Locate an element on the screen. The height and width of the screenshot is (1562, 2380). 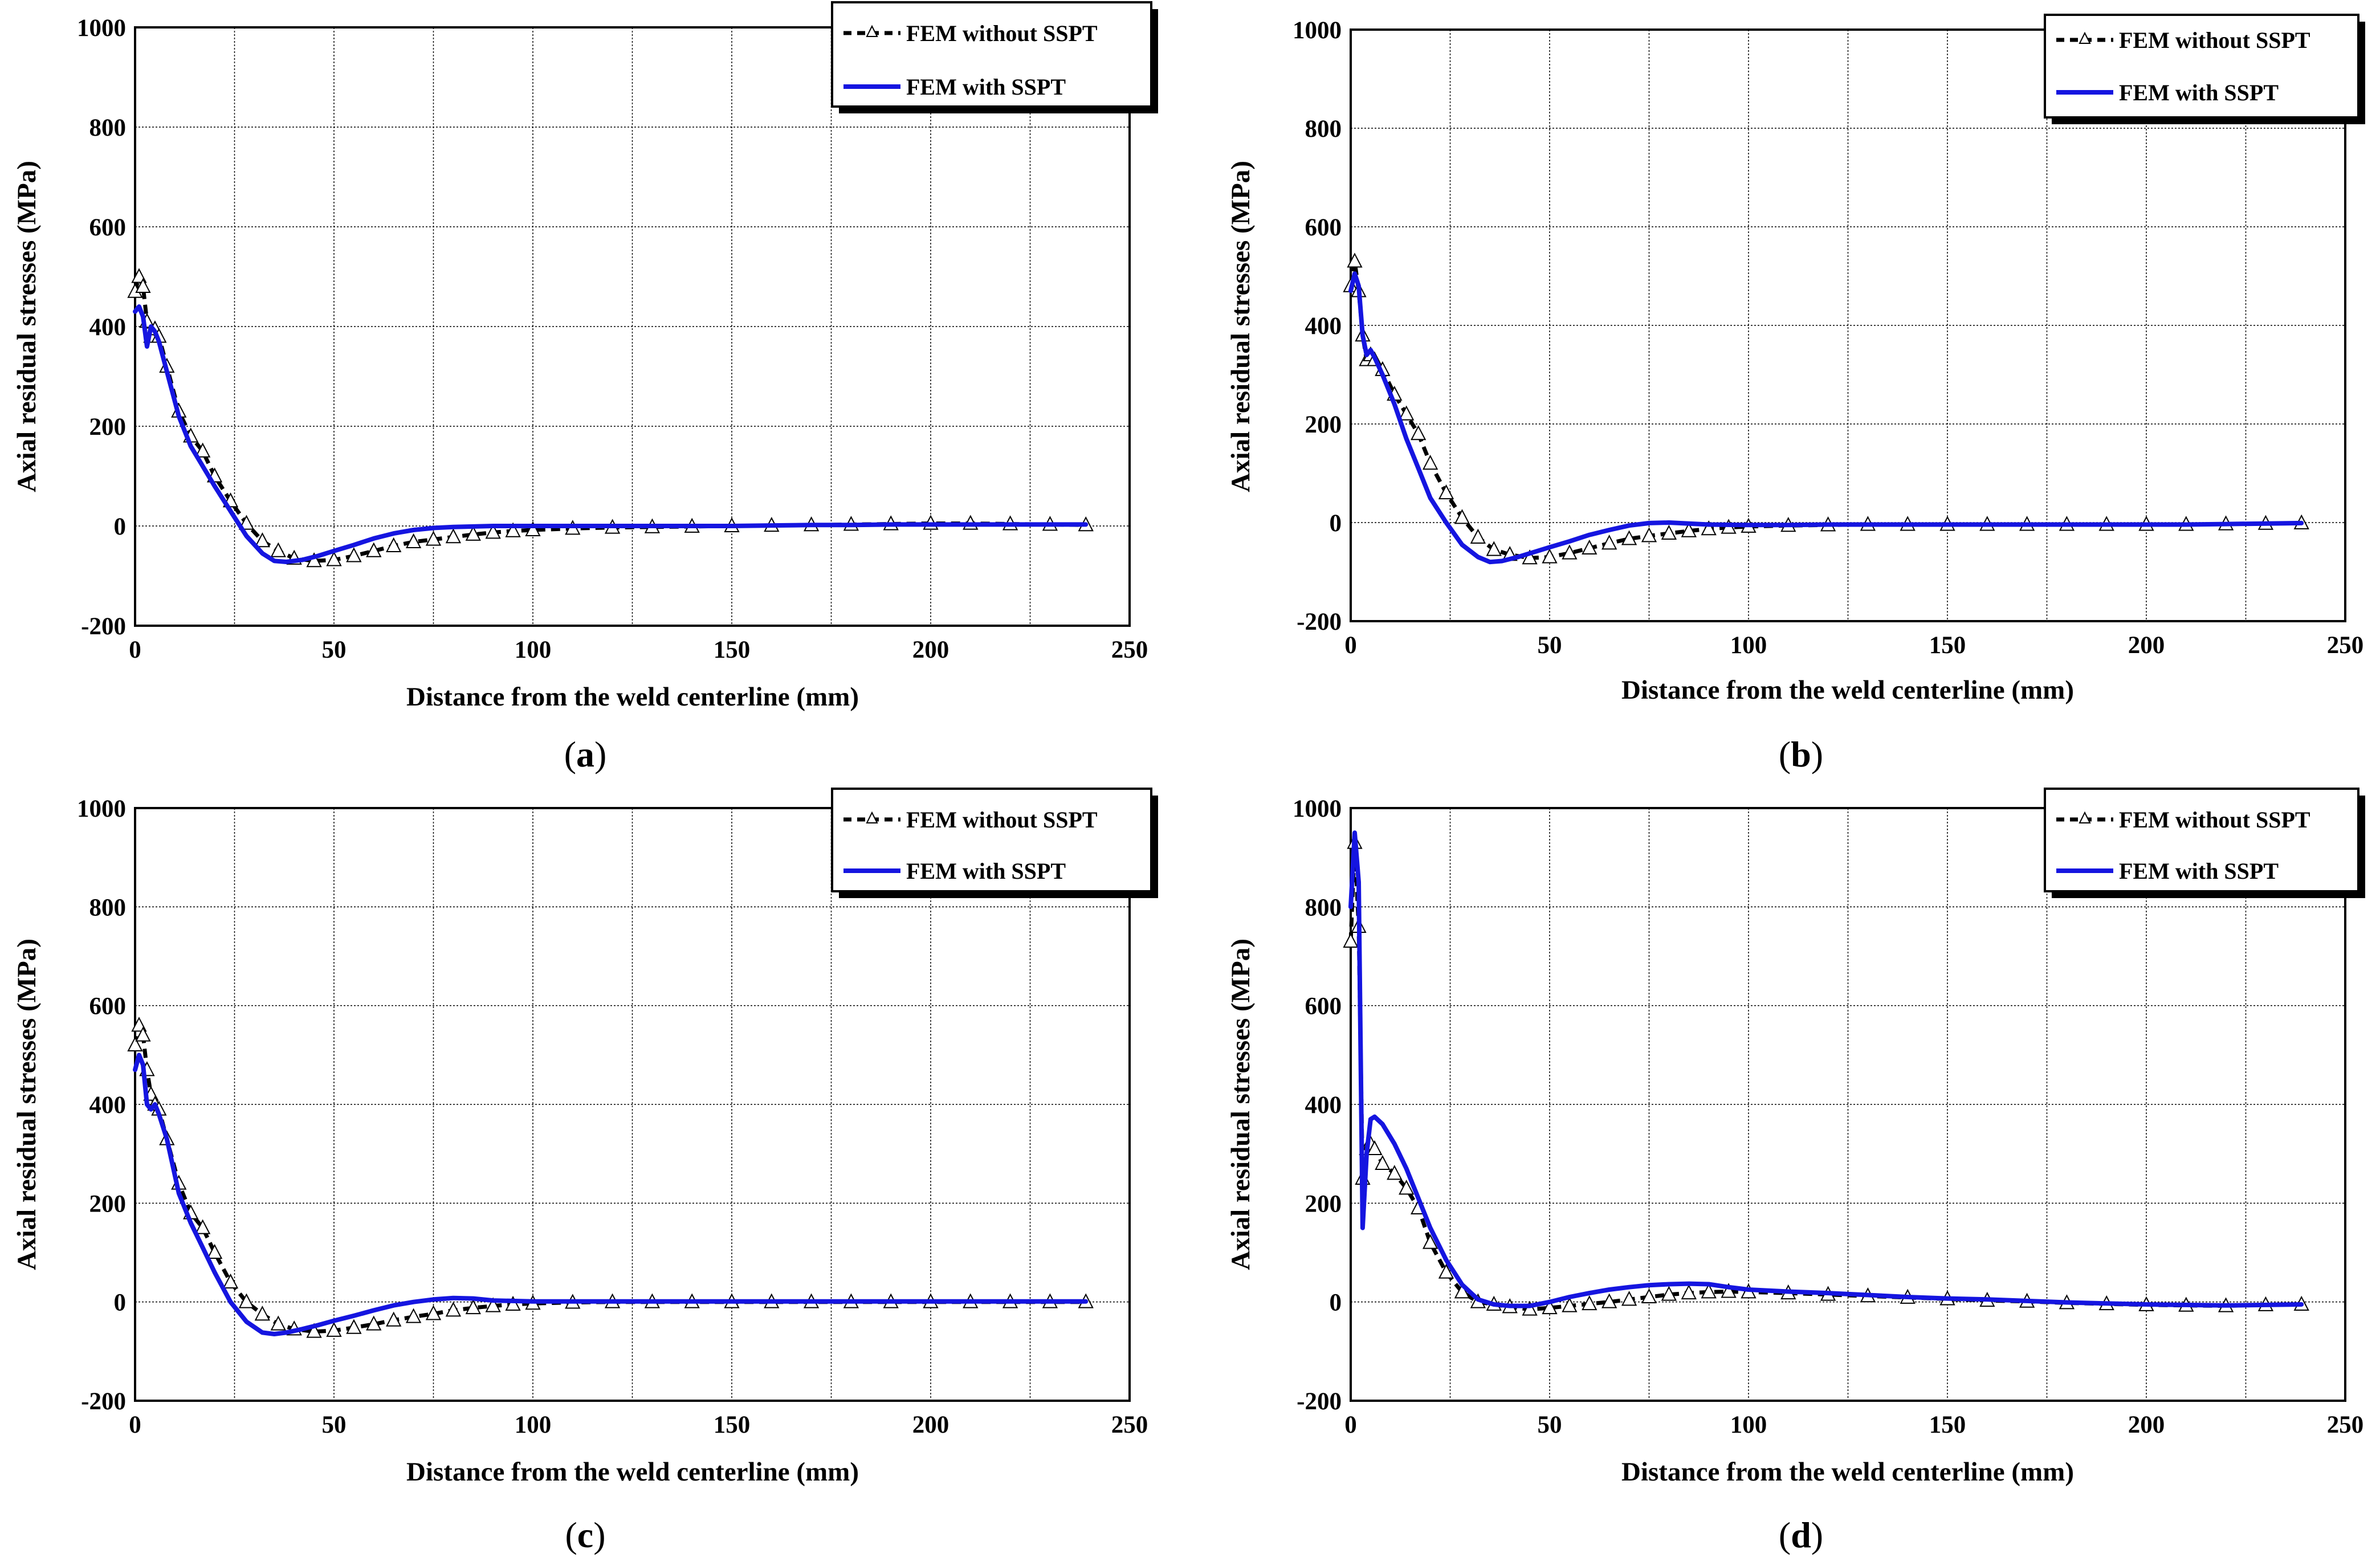
y-tick-label: 1000 is located at coordinates (101, 809).